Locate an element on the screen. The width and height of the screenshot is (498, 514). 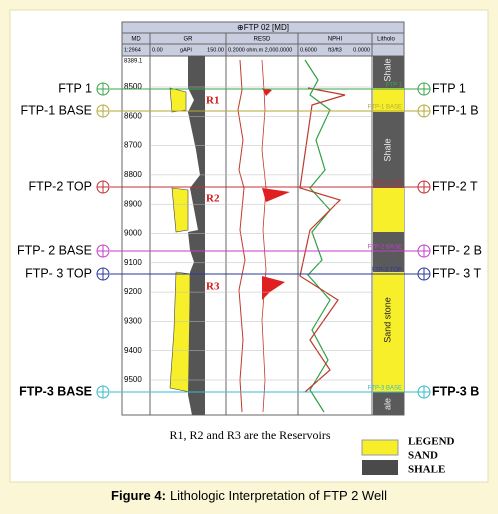
depth-label: 9200 is located at coordinates (133, 291).